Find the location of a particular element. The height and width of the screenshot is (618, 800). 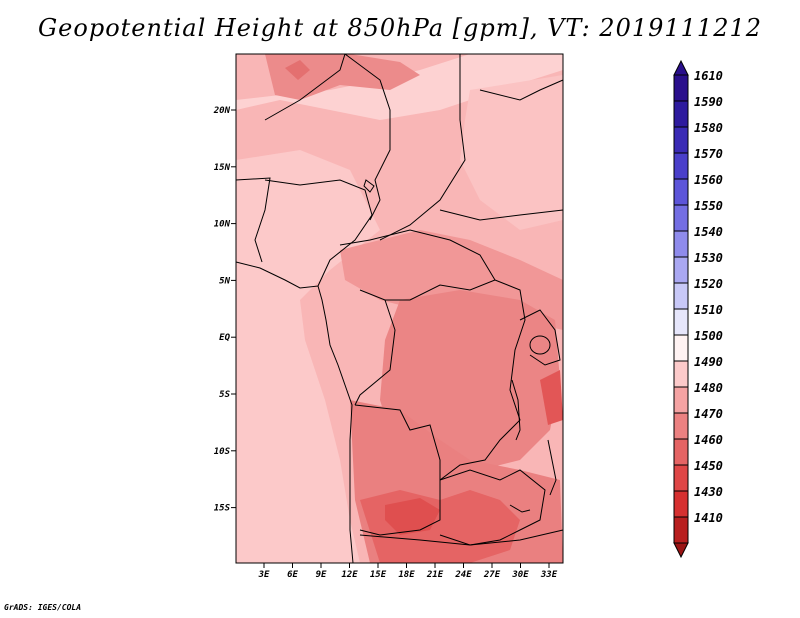

colorbar-label: 1560 is located at coordinates (708, 180).